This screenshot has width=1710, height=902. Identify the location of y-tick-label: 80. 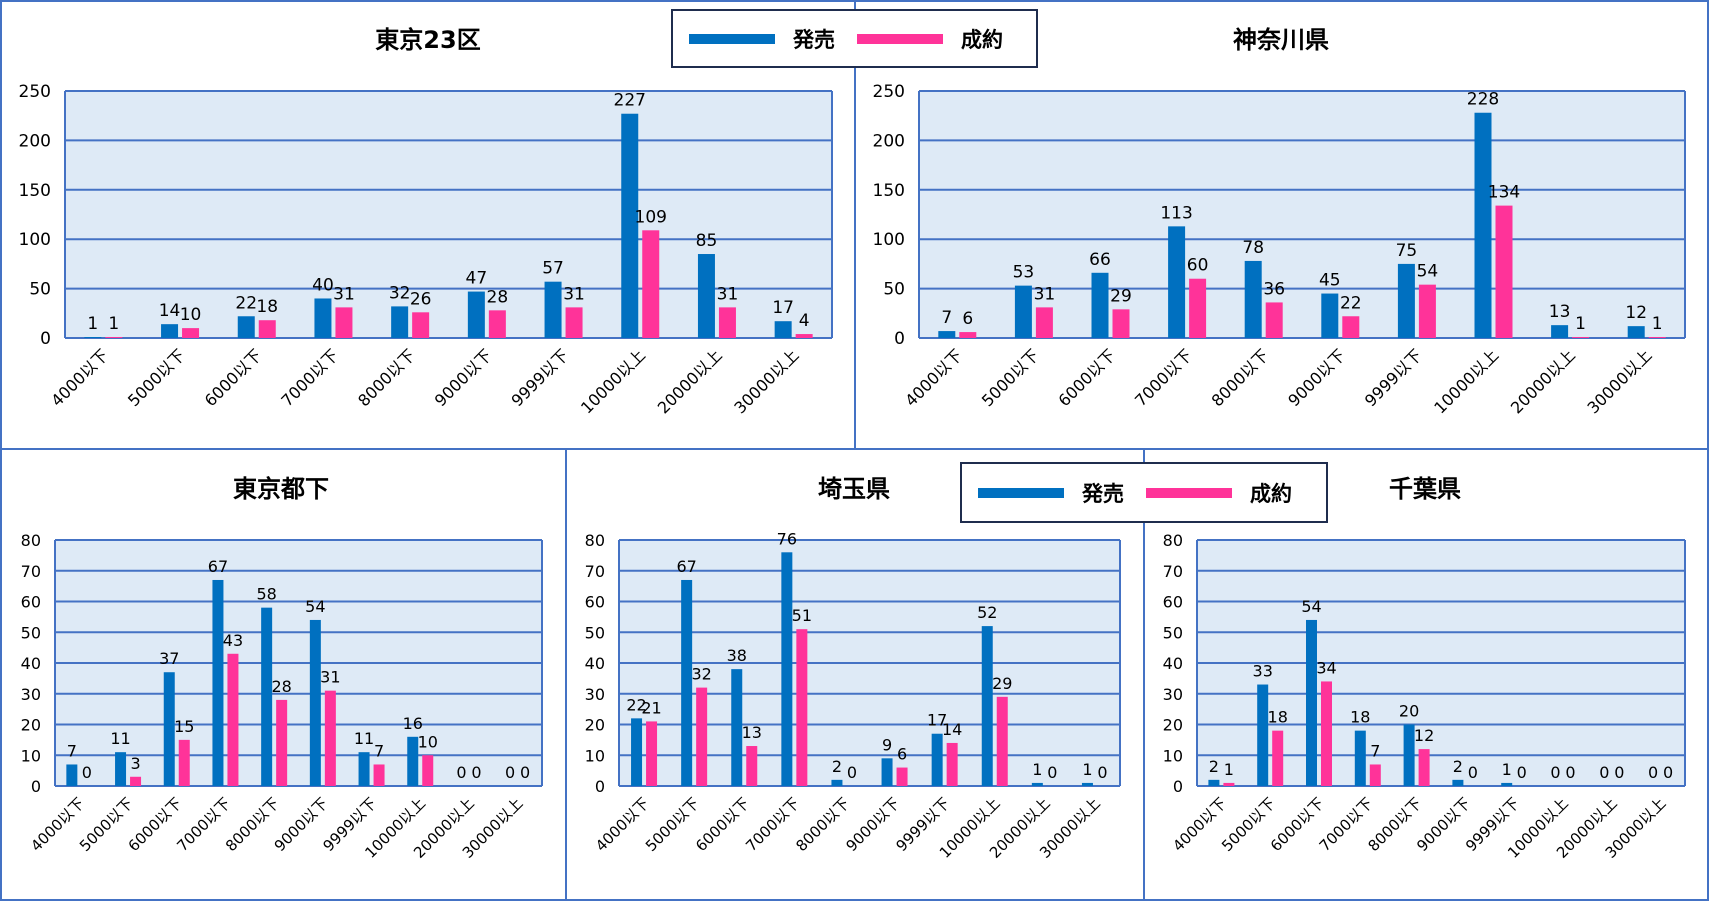
(31, 540).